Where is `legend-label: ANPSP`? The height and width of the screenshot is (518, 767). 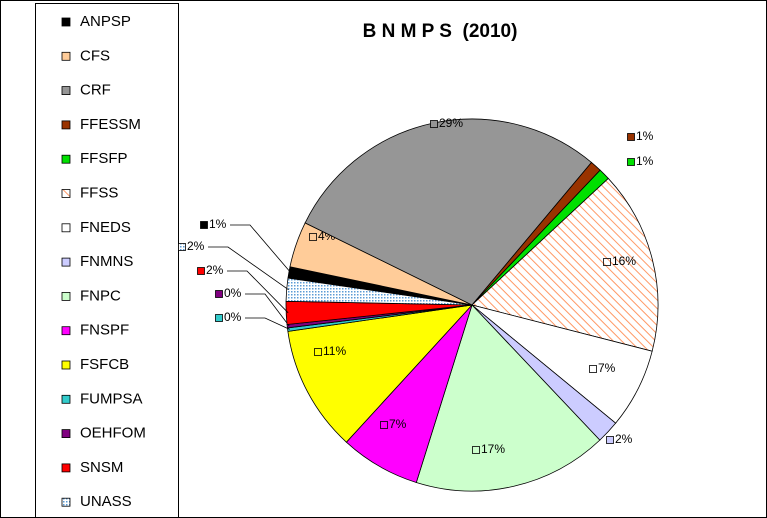
legend-label: ANPSP is located at coordinates (105, 21).